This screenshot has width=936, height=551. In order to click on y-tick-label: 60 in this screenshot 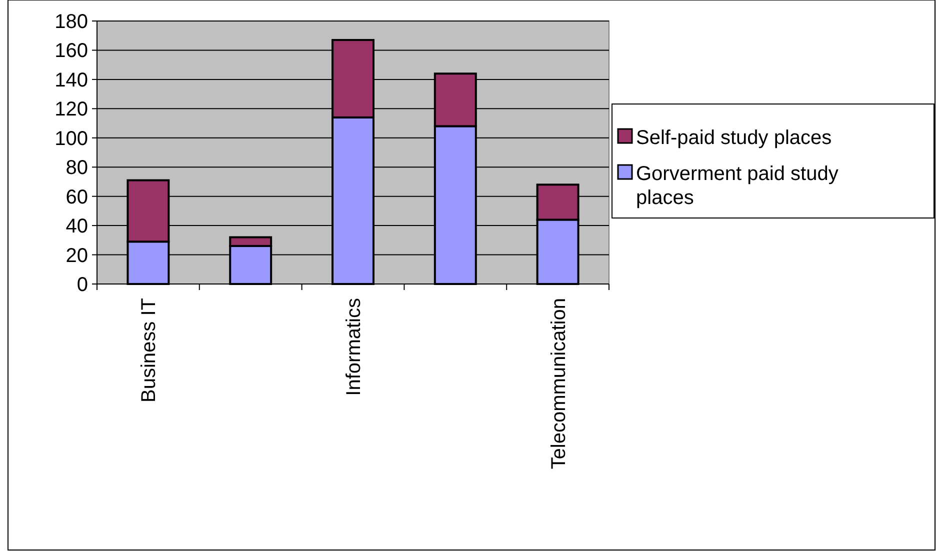, I will do `click(77, 197)`.